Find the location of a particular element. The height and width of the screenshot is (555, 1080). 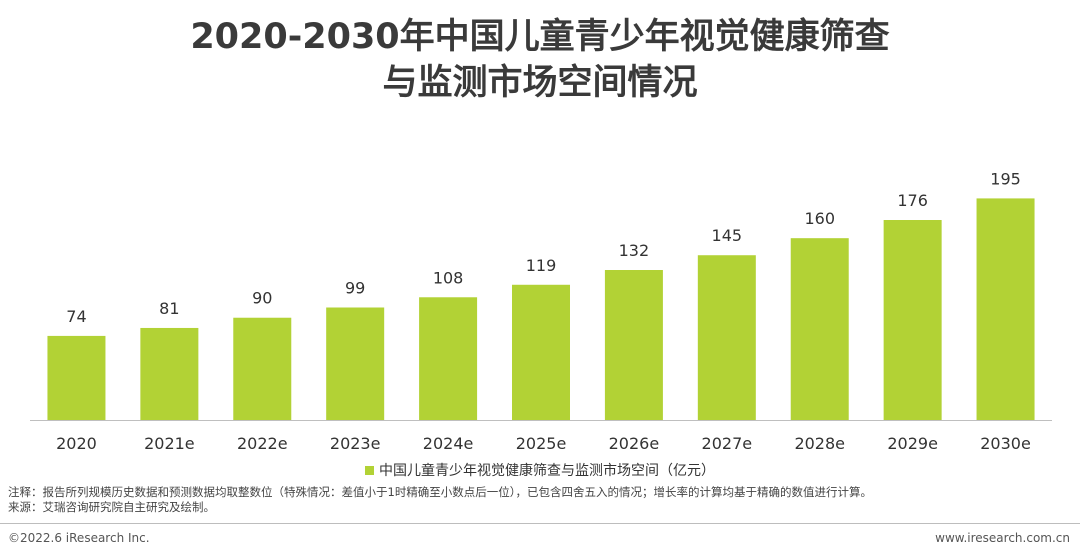

bar-2022e is located at coordinates (262, 368).